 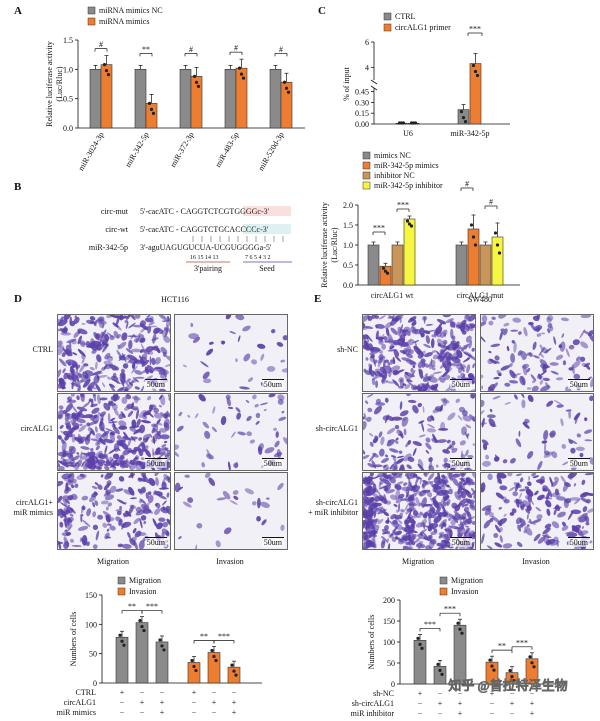 I want to click on y-tick-label: 0.5, so click(x=348, y=265).